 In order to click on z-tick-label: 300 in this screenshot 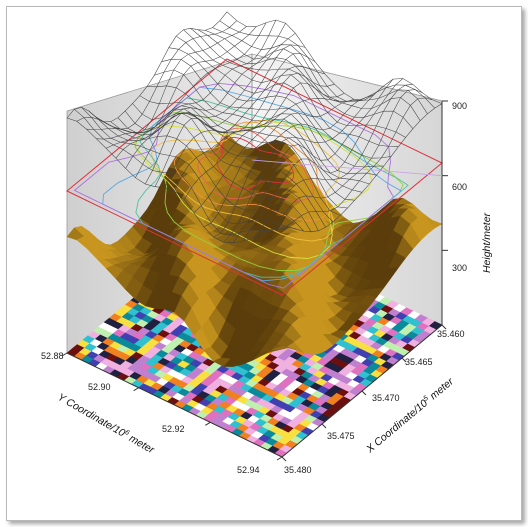, I will do `click(459, 268)`.